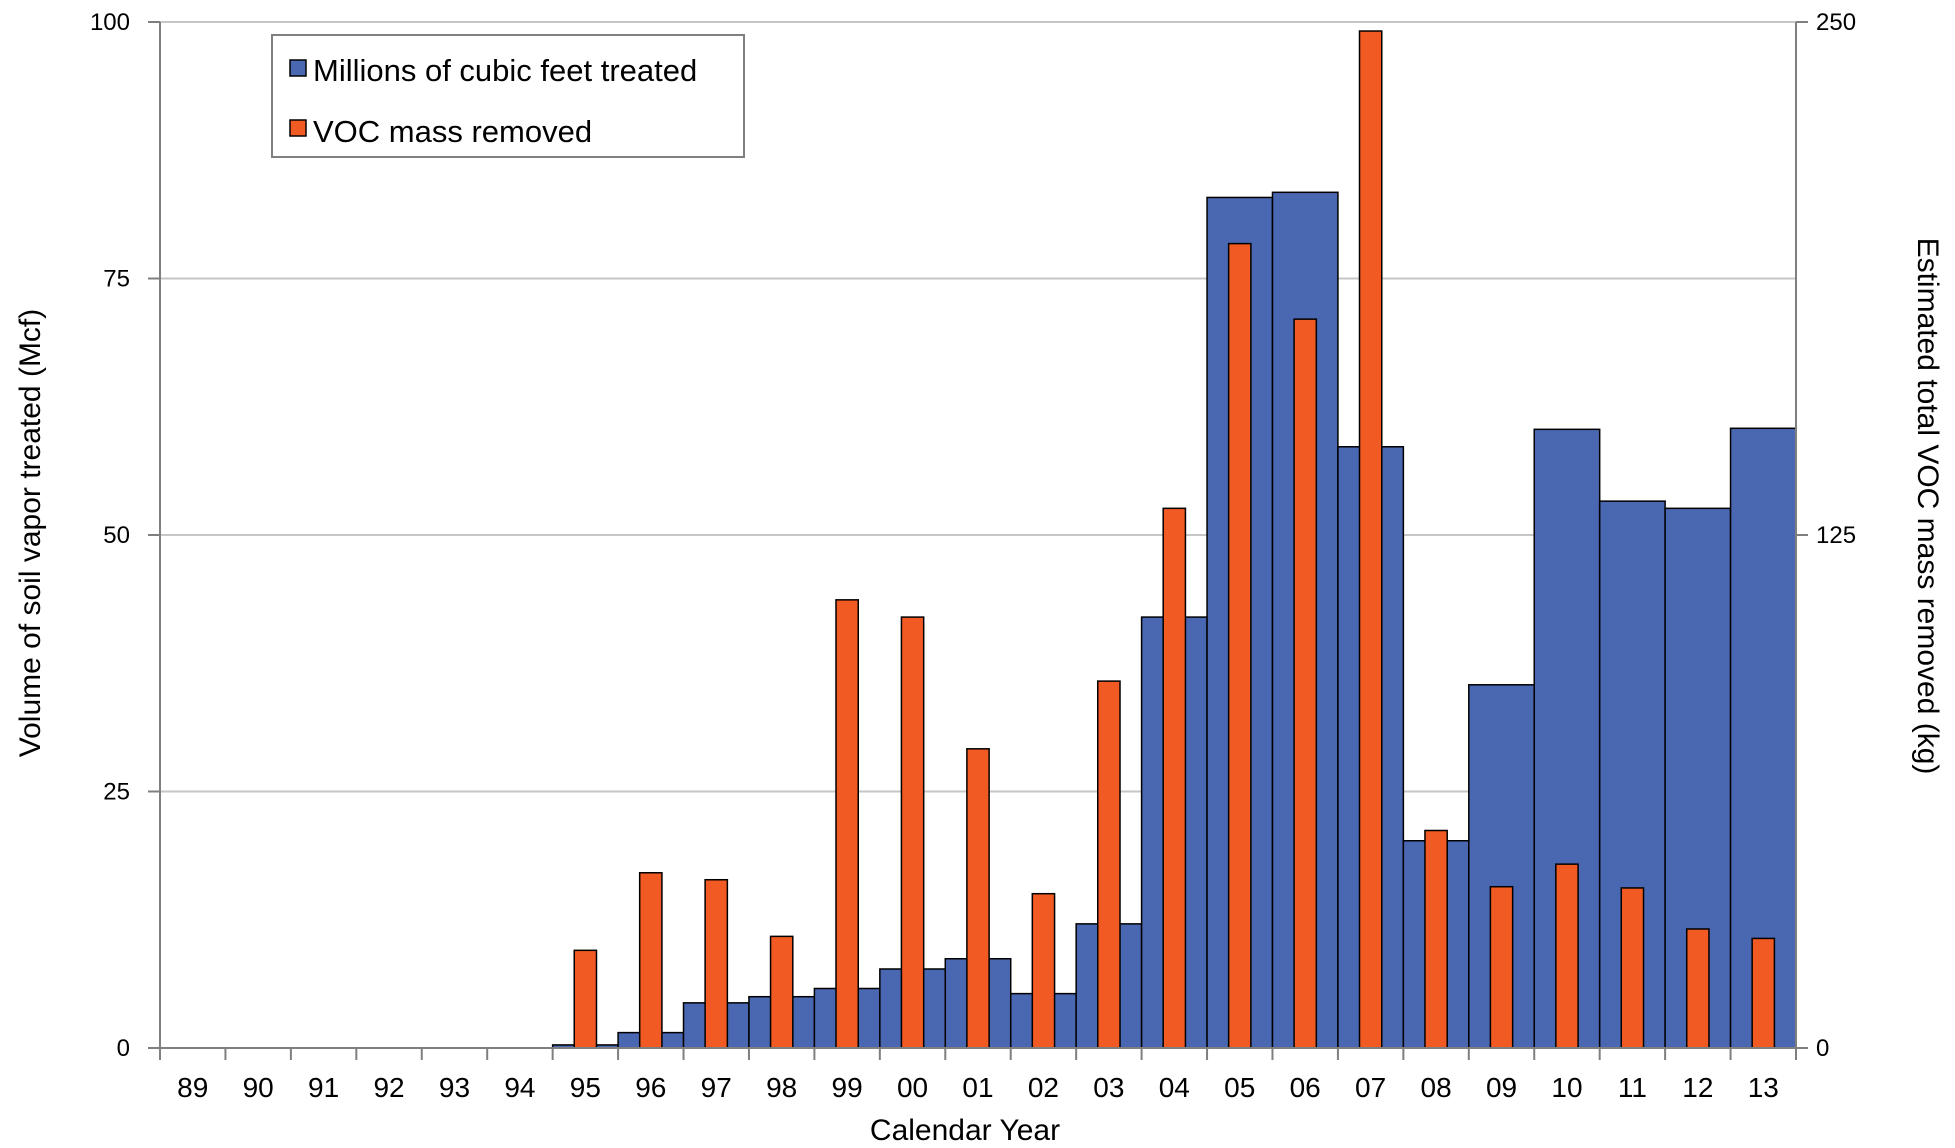 Image resolution: width=1955 pixels, height=1148 pixels. Describe the element at coordinates (650, 1087) in the screenshot. I see `x-tick-label: 96` at that location.